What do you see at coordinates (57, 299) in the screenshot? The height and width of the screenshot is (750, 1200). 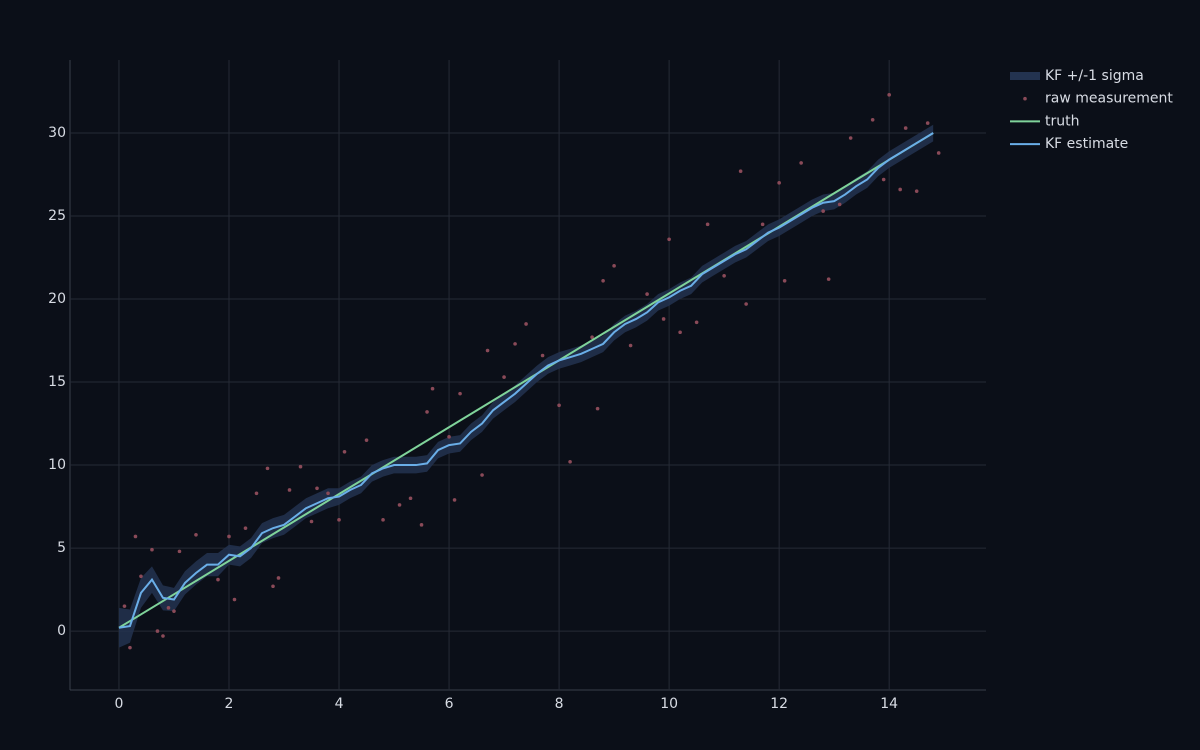 I see `y-tick-label: 20` at bounding box center [57, 299].